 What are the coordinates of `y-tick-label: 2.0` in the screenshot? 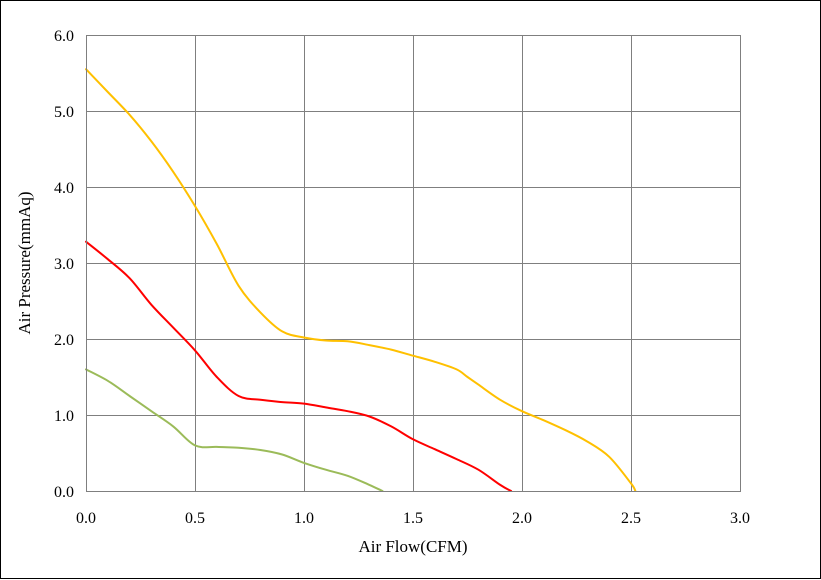 It's located at (64, 340).